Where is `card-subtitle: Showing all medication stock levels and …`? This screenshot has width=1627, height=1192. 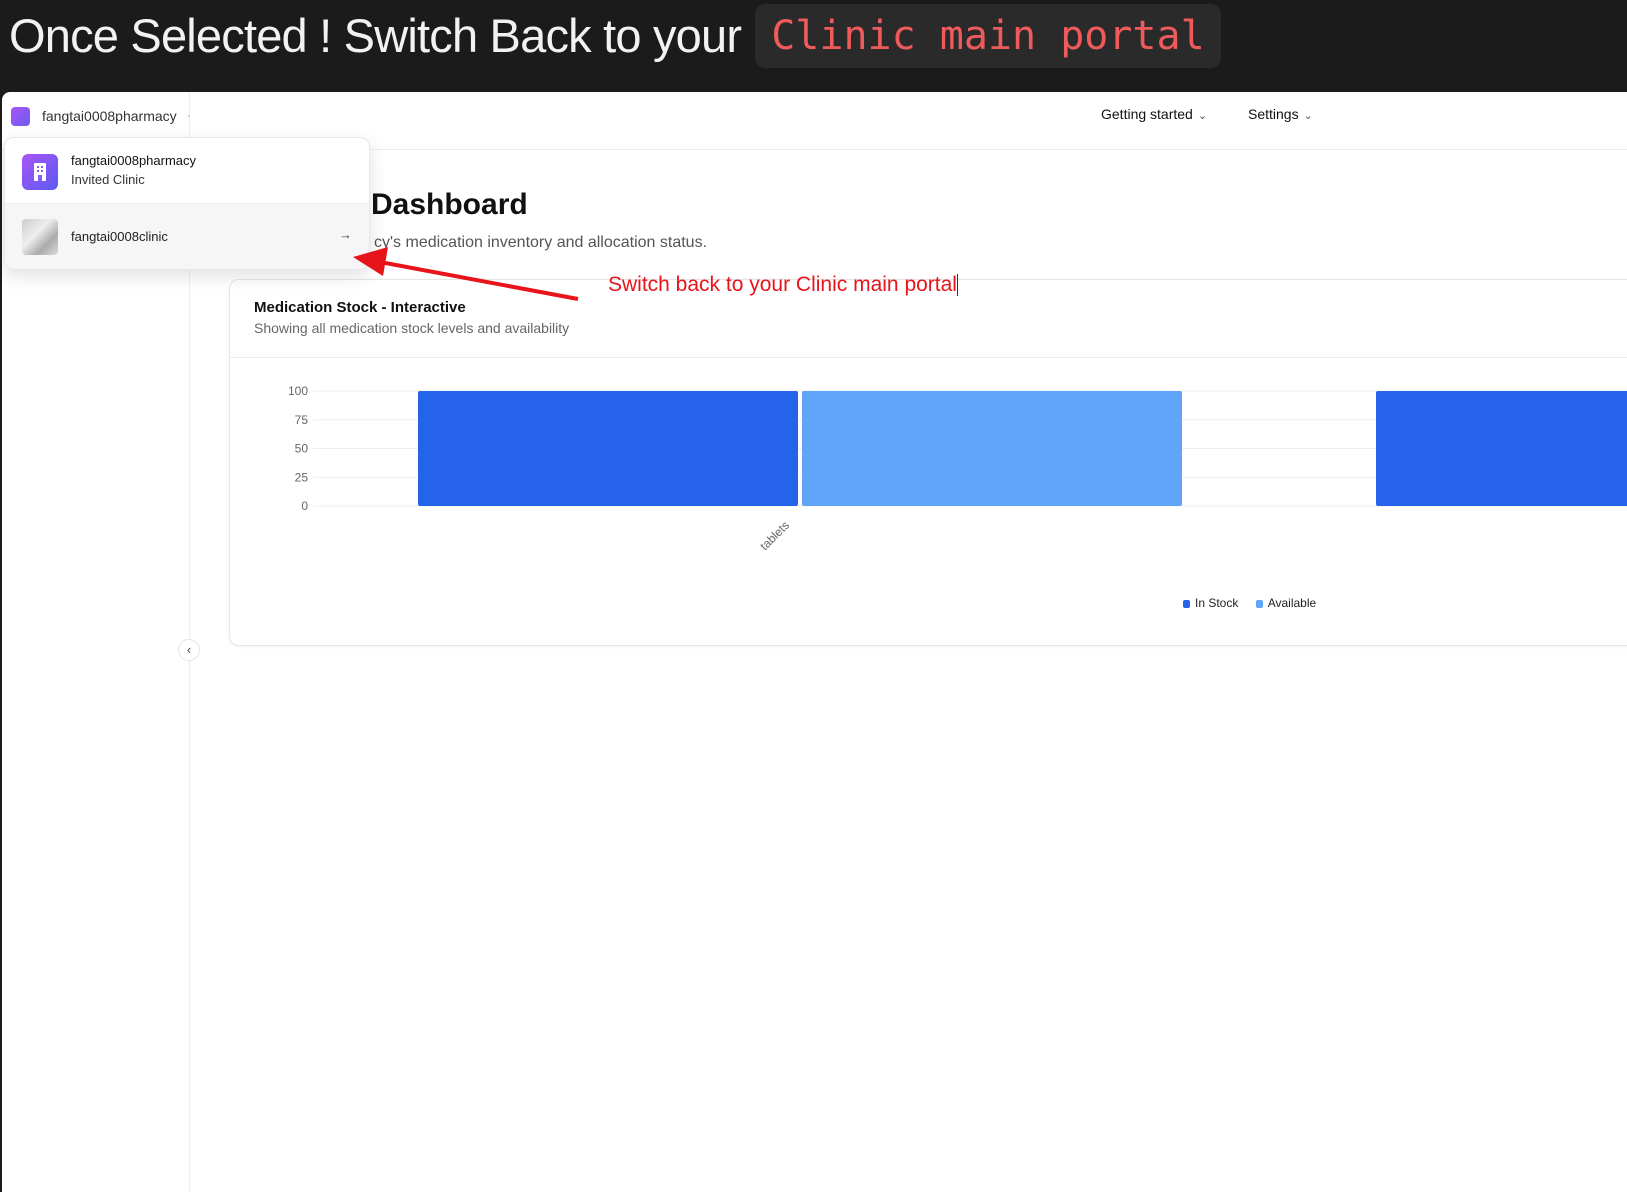 card-subtitle: Showing all medication stock levels and … is located at coordinates (412, 328).